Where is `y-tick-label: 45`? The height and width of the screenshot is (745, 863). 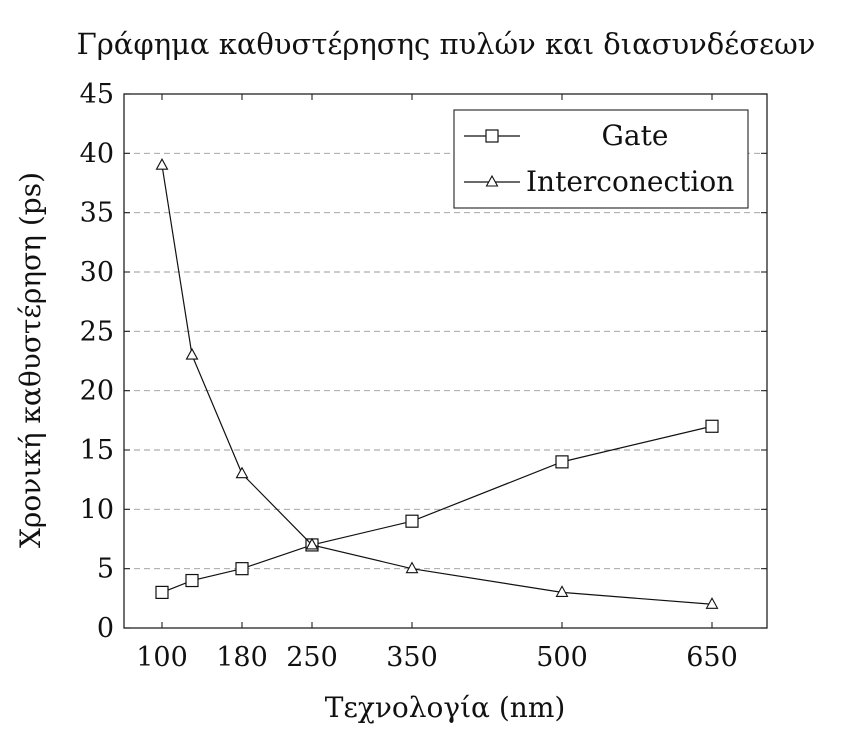 y-tick-label: 45 is located at coordinates (97, 94).